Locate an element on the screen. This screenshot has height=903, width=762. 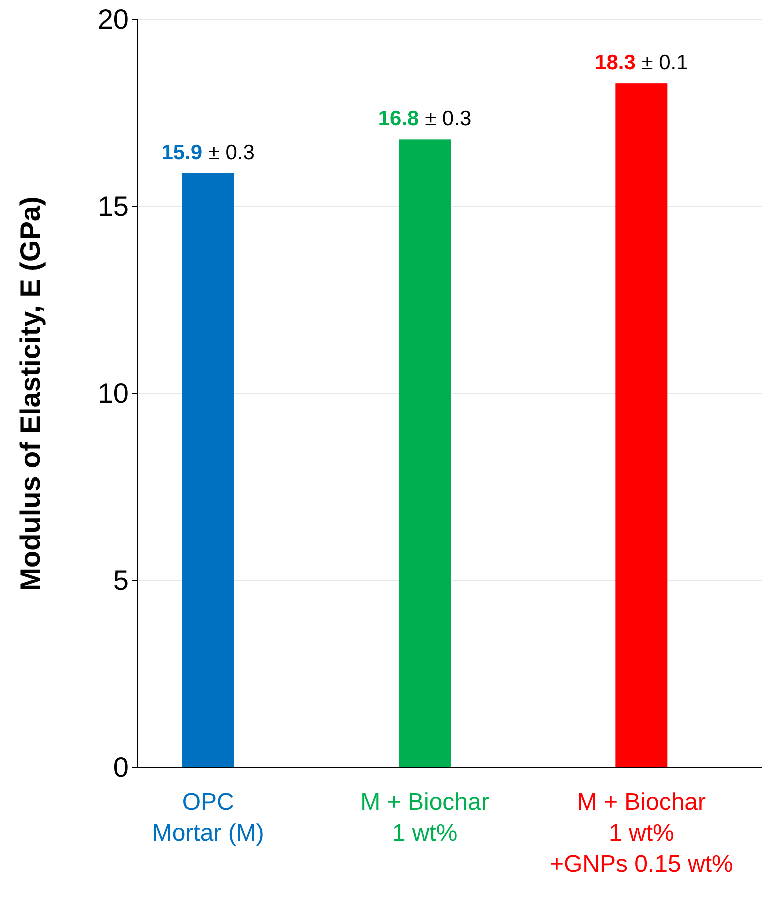
data-label: 18.3 ± 0.1 is located at coordinates (641, 63).